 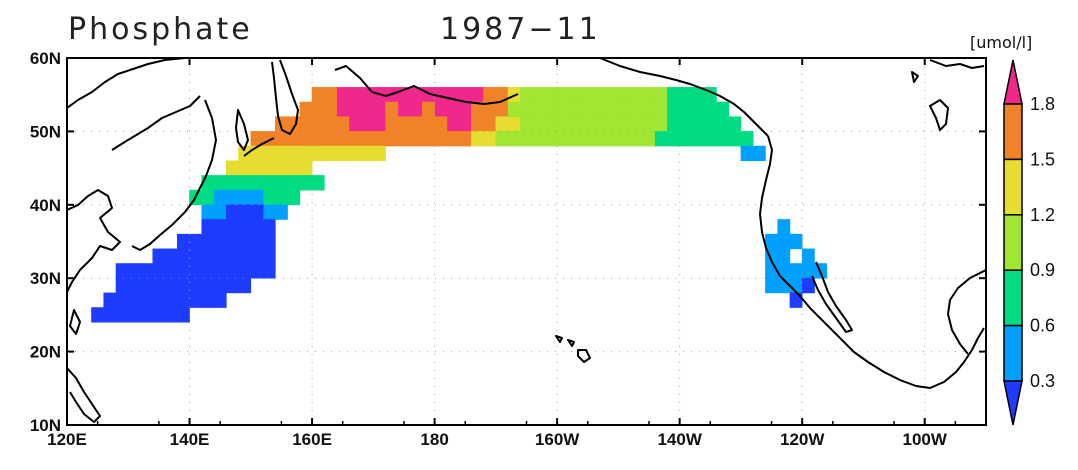 I want to click on coastline-kurils, so click(x=259, y=147).